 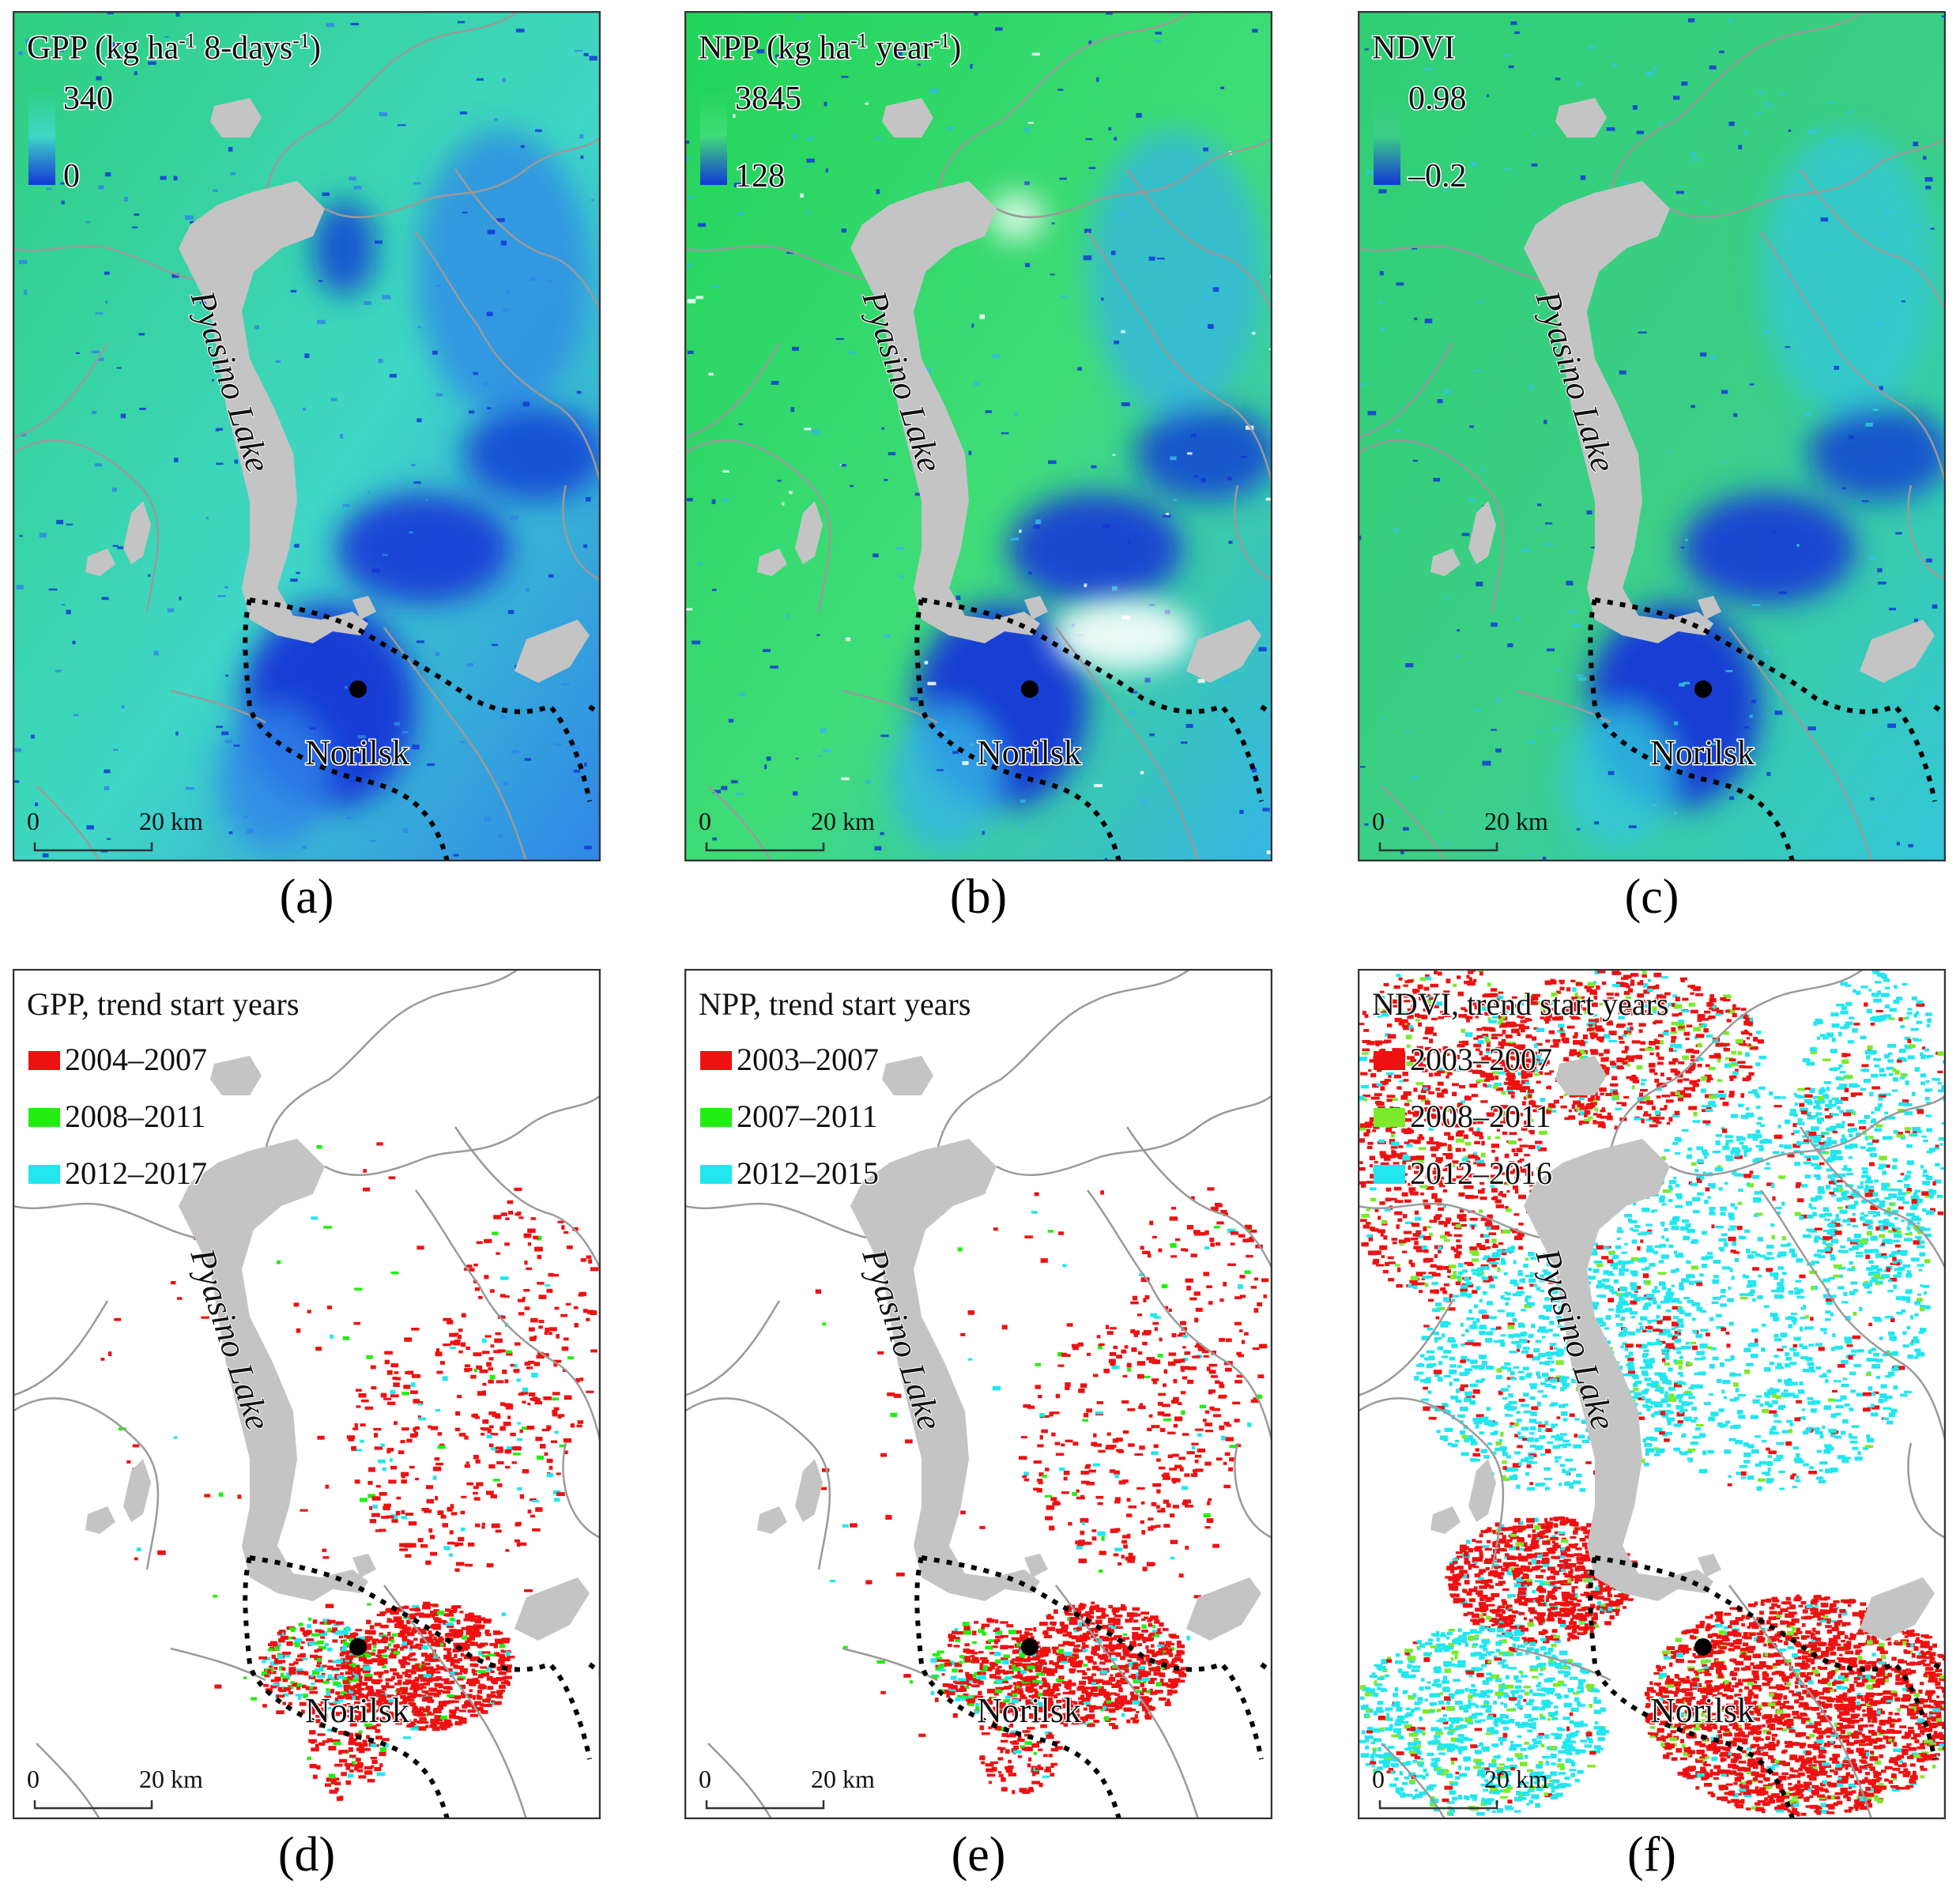 I want to click on legend-entry-label: 2003–2007, so click(x=808, y=1059).